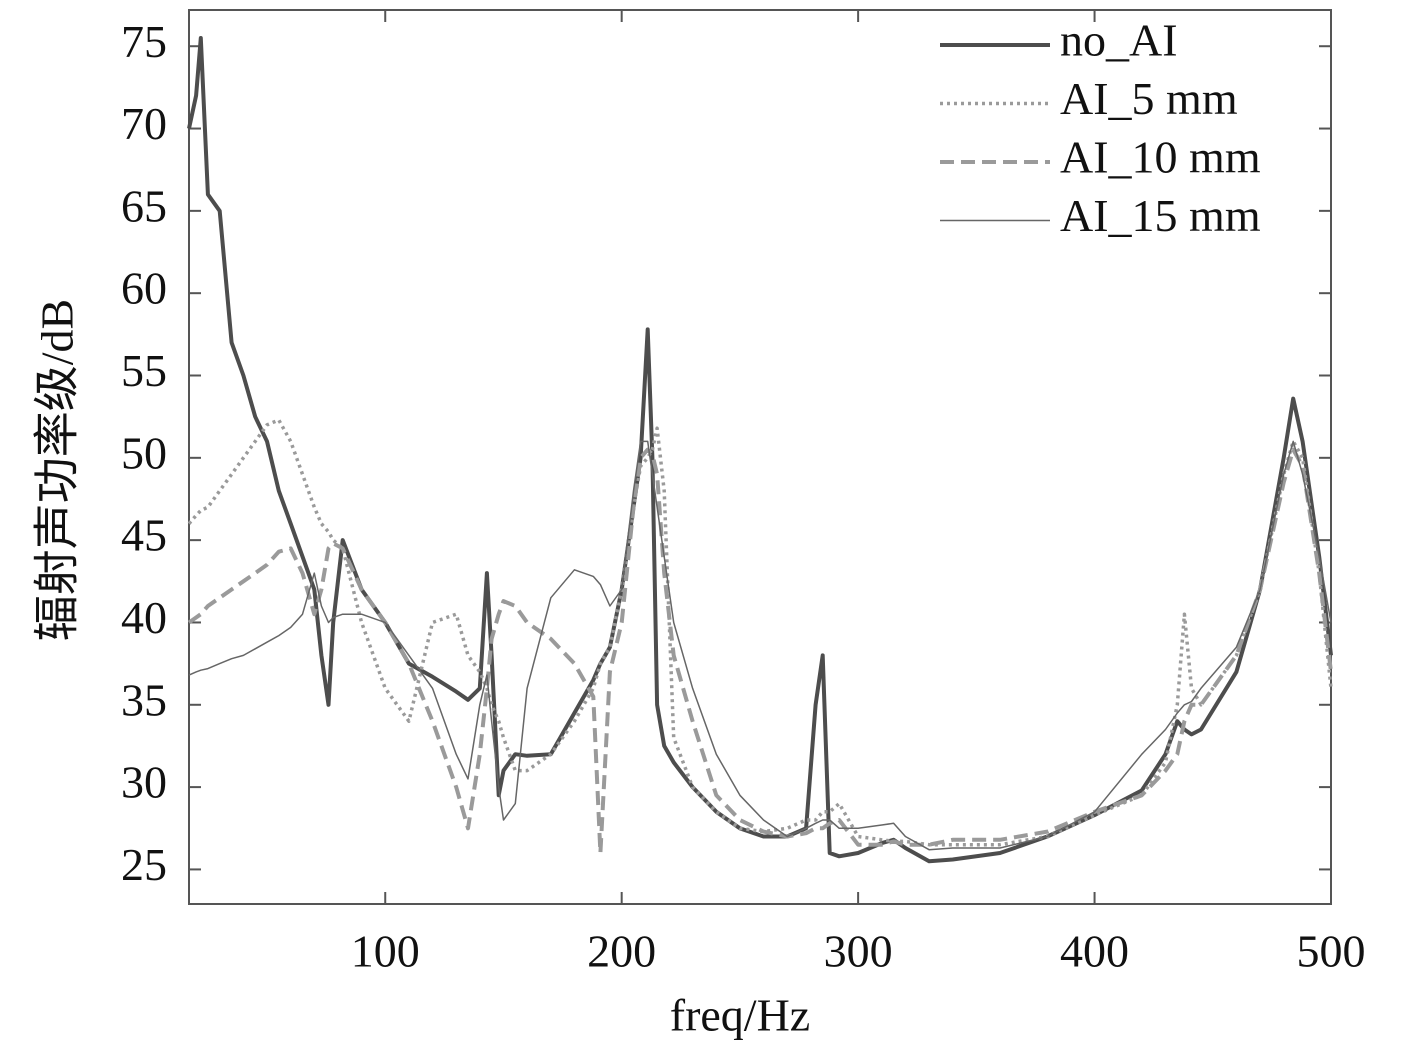  What do you see at coordinates (1119, 40) in the screenshot?
I see `legend-label: no_AI` at bounding box center [1119, 40].